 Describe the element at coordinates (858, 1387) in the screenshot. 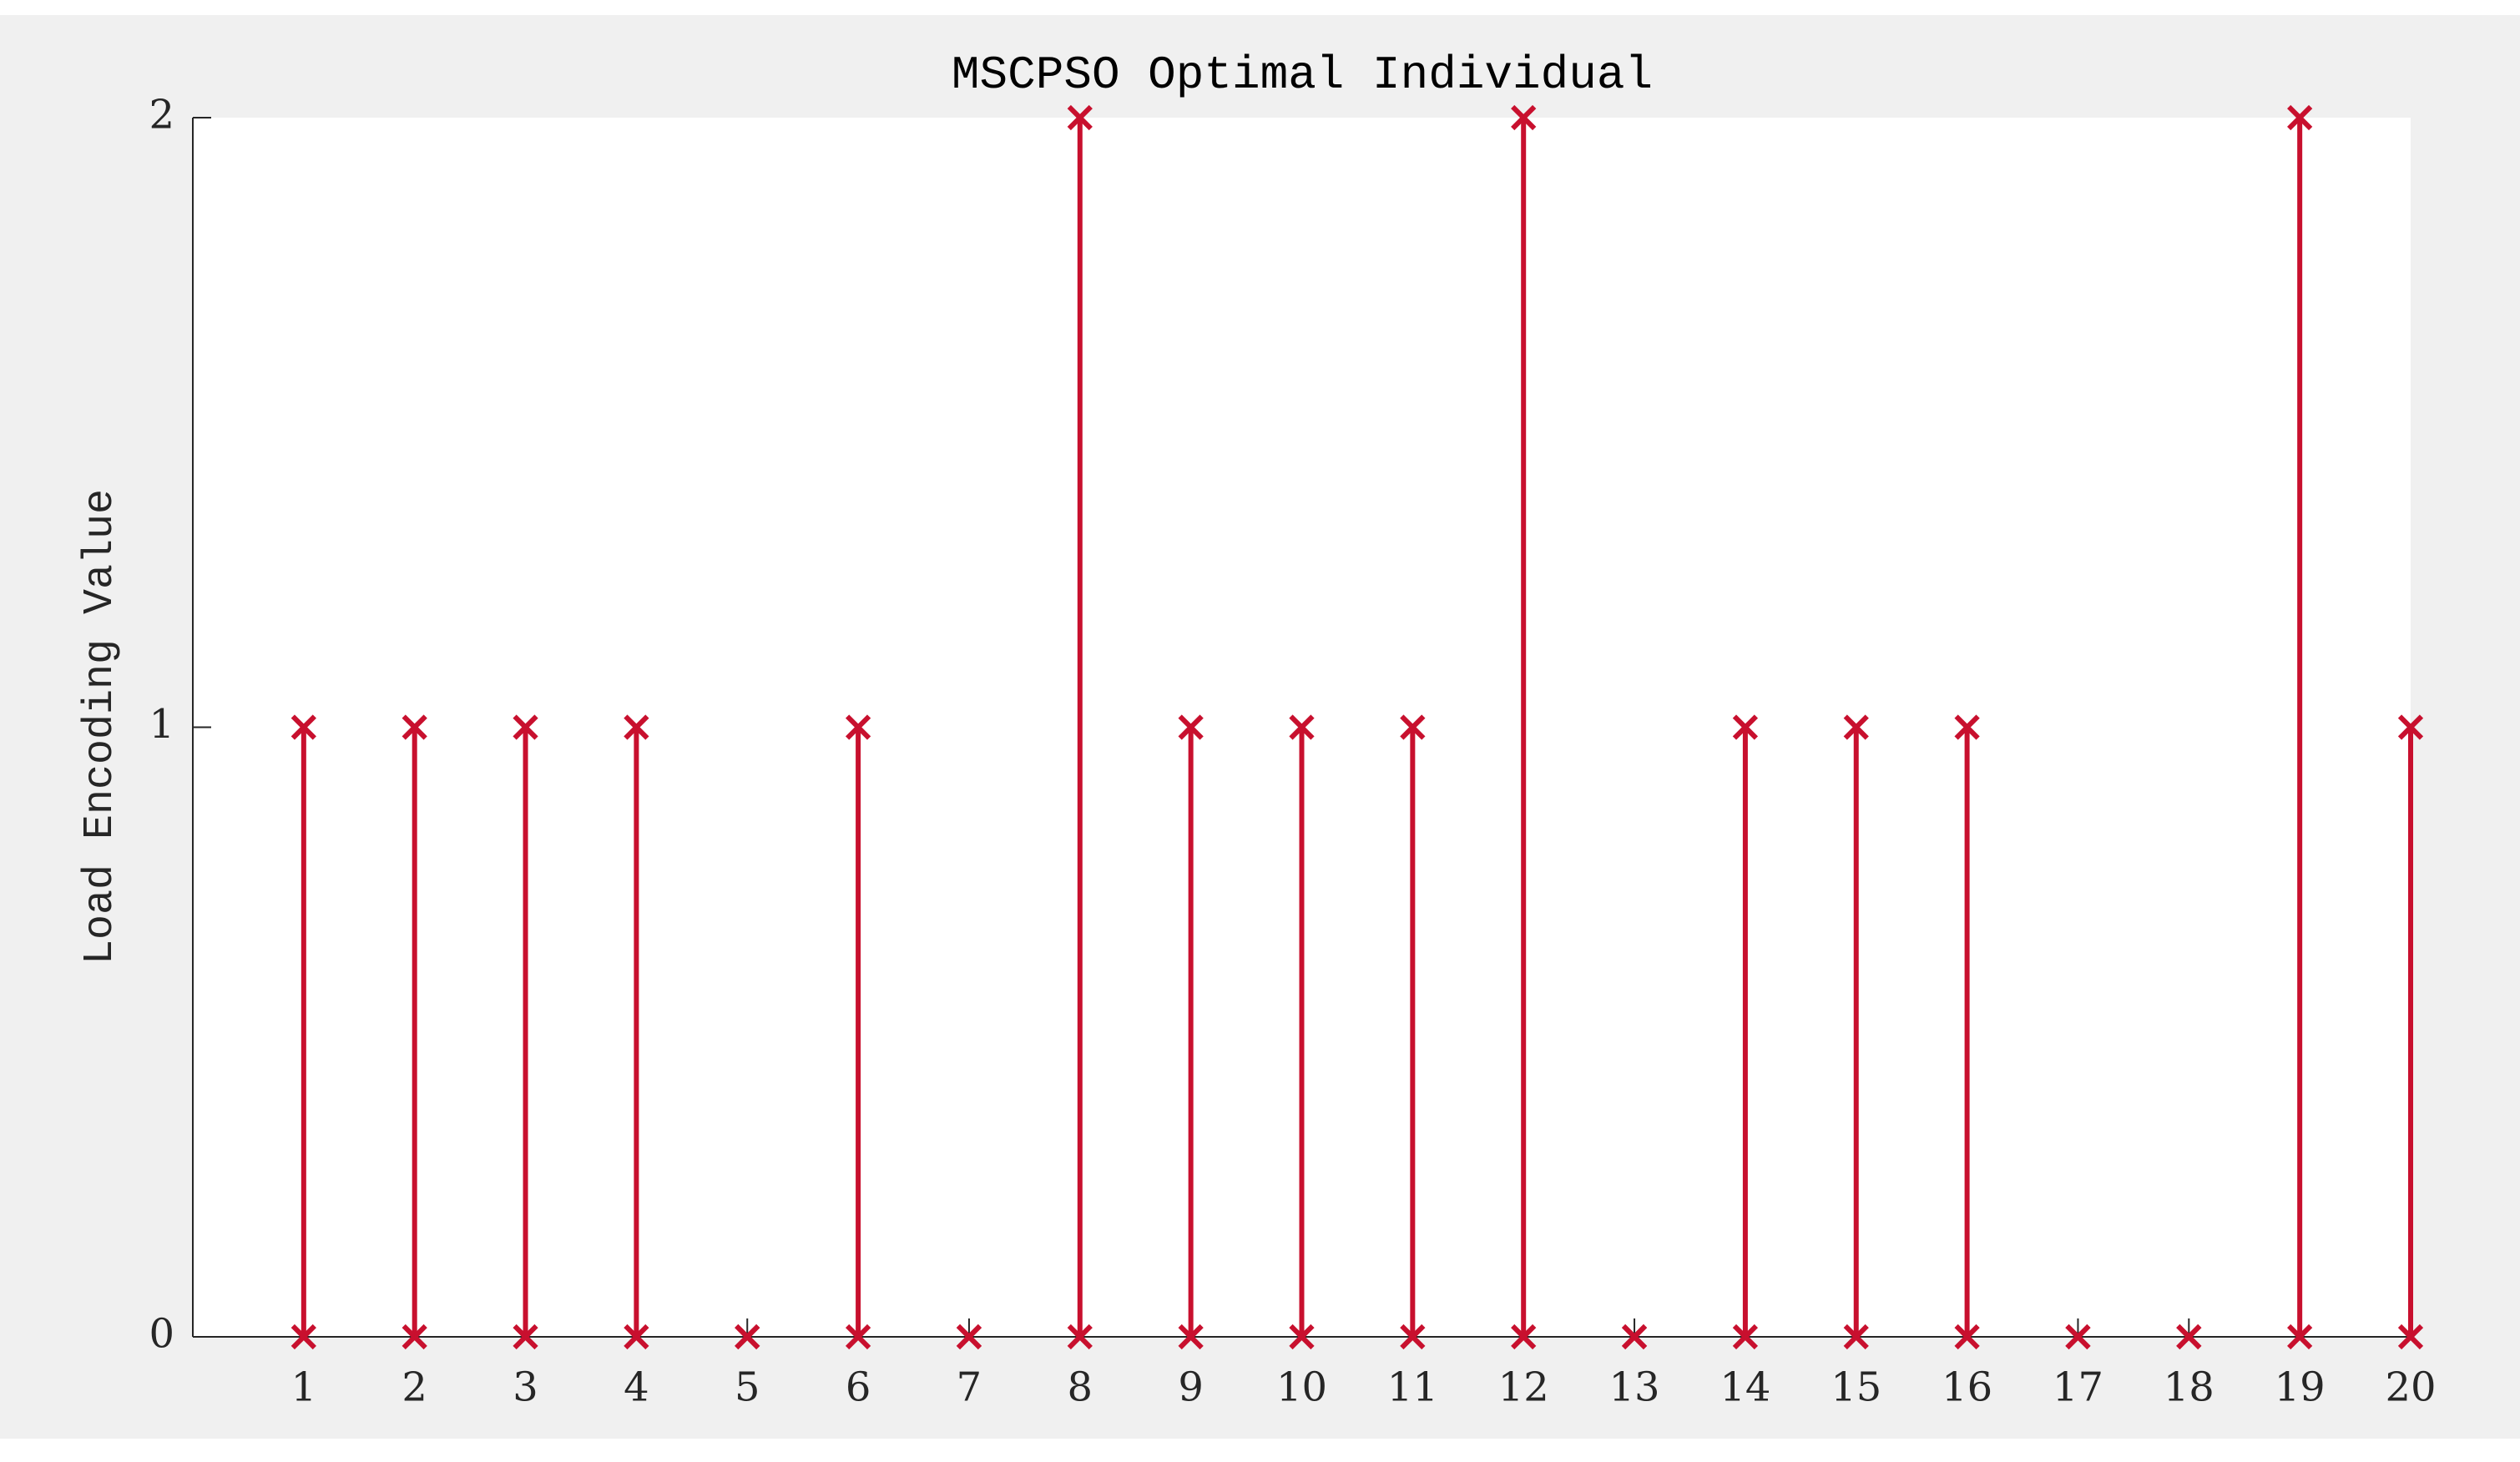

I see `x-tick-label: 6` at that location.